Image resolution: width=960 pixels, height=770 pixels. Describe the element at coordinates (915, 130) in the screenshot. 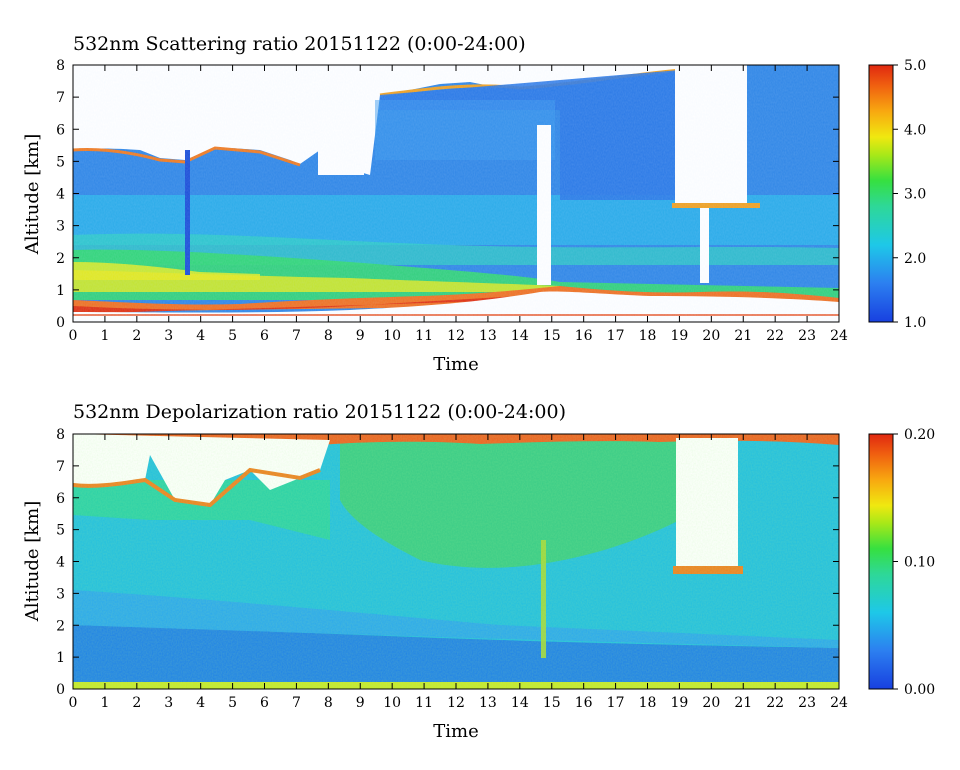

I see `colorbar-tick-label: 4.0` at that location.